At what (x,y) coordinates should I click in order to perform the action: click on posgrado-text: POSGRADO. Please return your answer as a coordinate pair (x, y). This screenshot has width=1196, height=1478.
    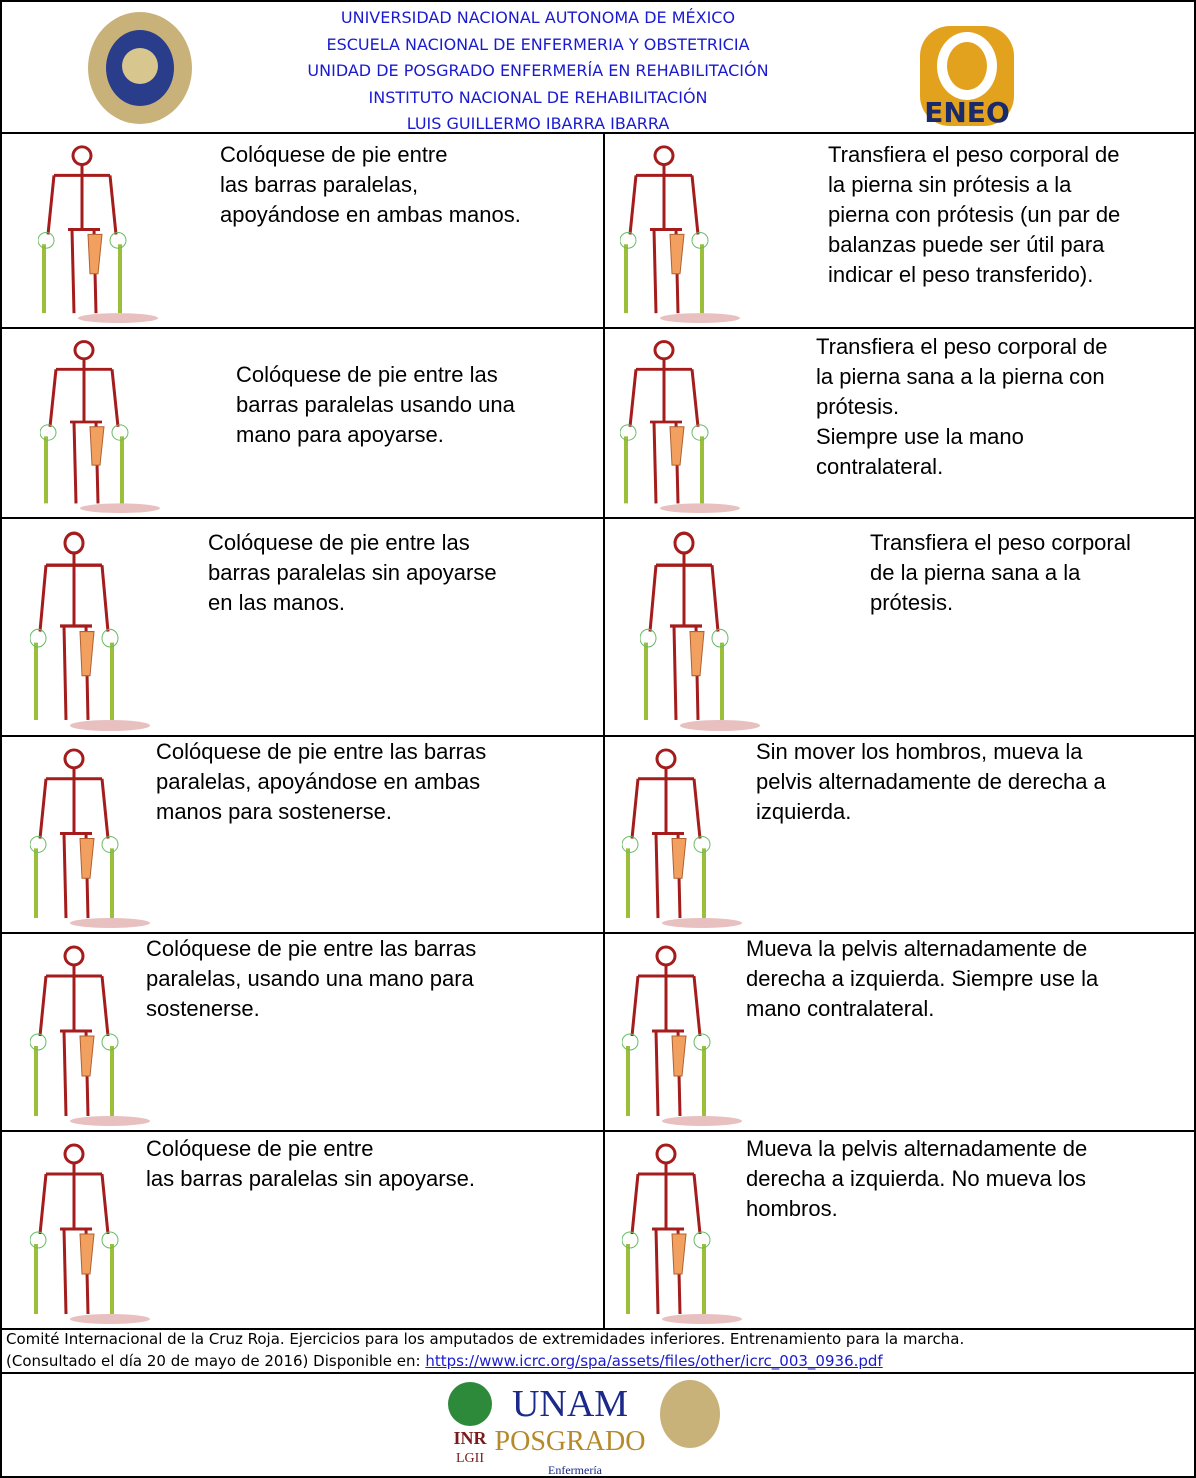
    Looking at the image, I should click on (570, 1441).